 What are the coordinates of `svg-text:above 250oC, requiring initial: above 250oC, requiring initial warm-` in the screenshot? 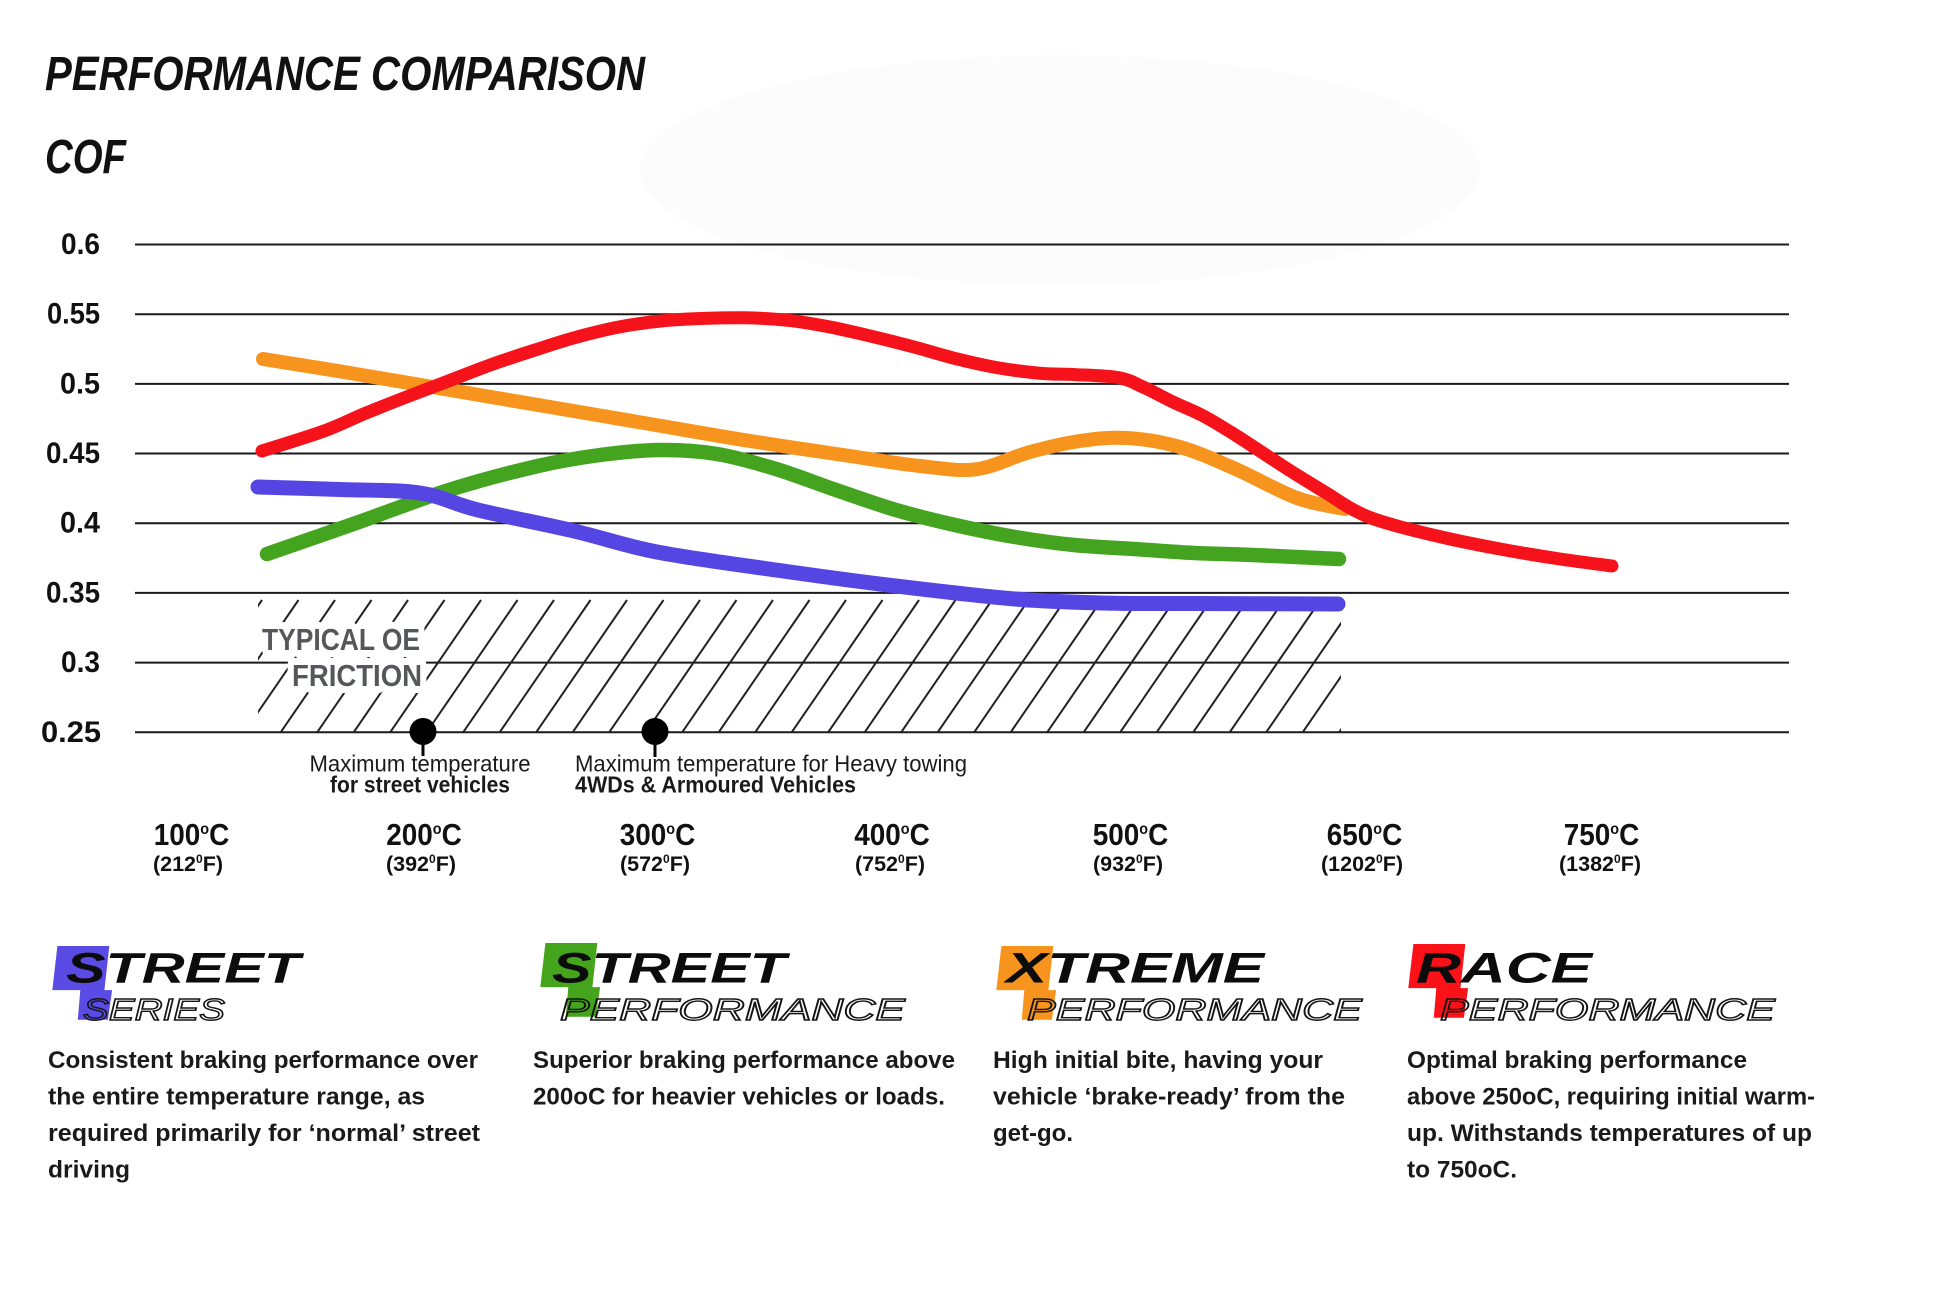 It's located at (1611, 1097).